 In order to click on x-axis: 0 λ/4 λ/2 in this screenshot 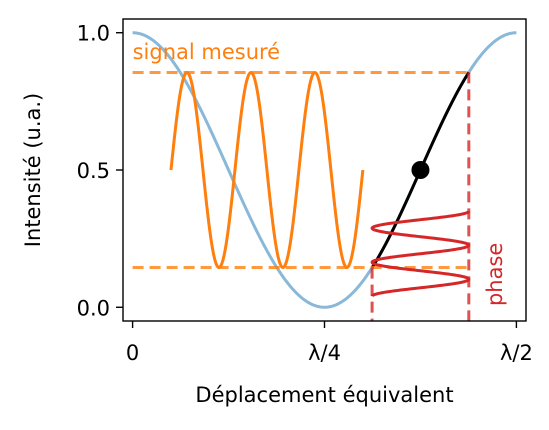, I will do `click(329, 343)`.